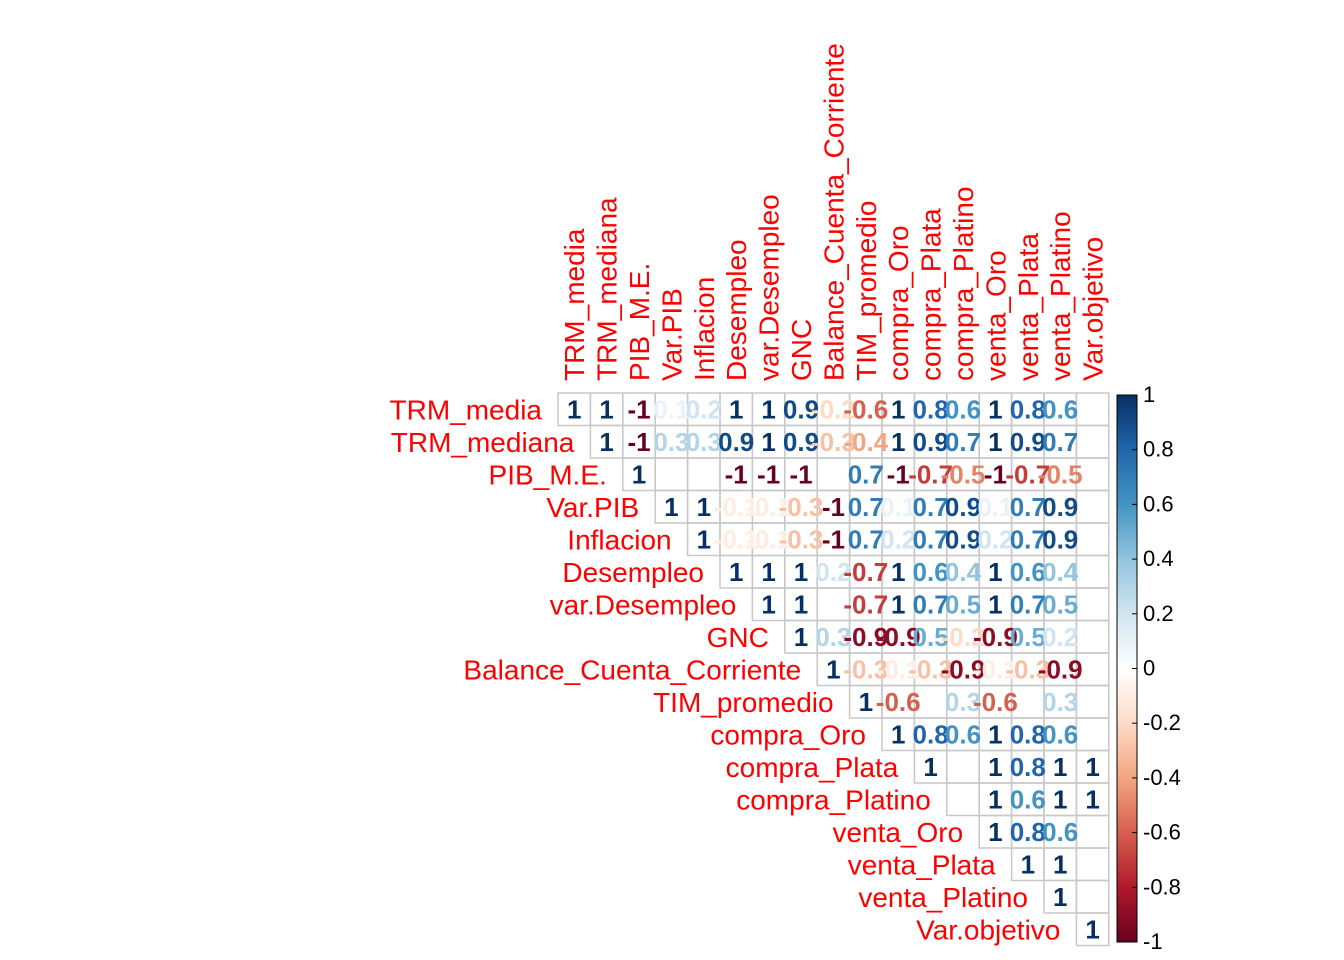 This screenshot has height=960, width=1344. I want to click on colorbar-tick-label: 0.8, so click(1158, 449).